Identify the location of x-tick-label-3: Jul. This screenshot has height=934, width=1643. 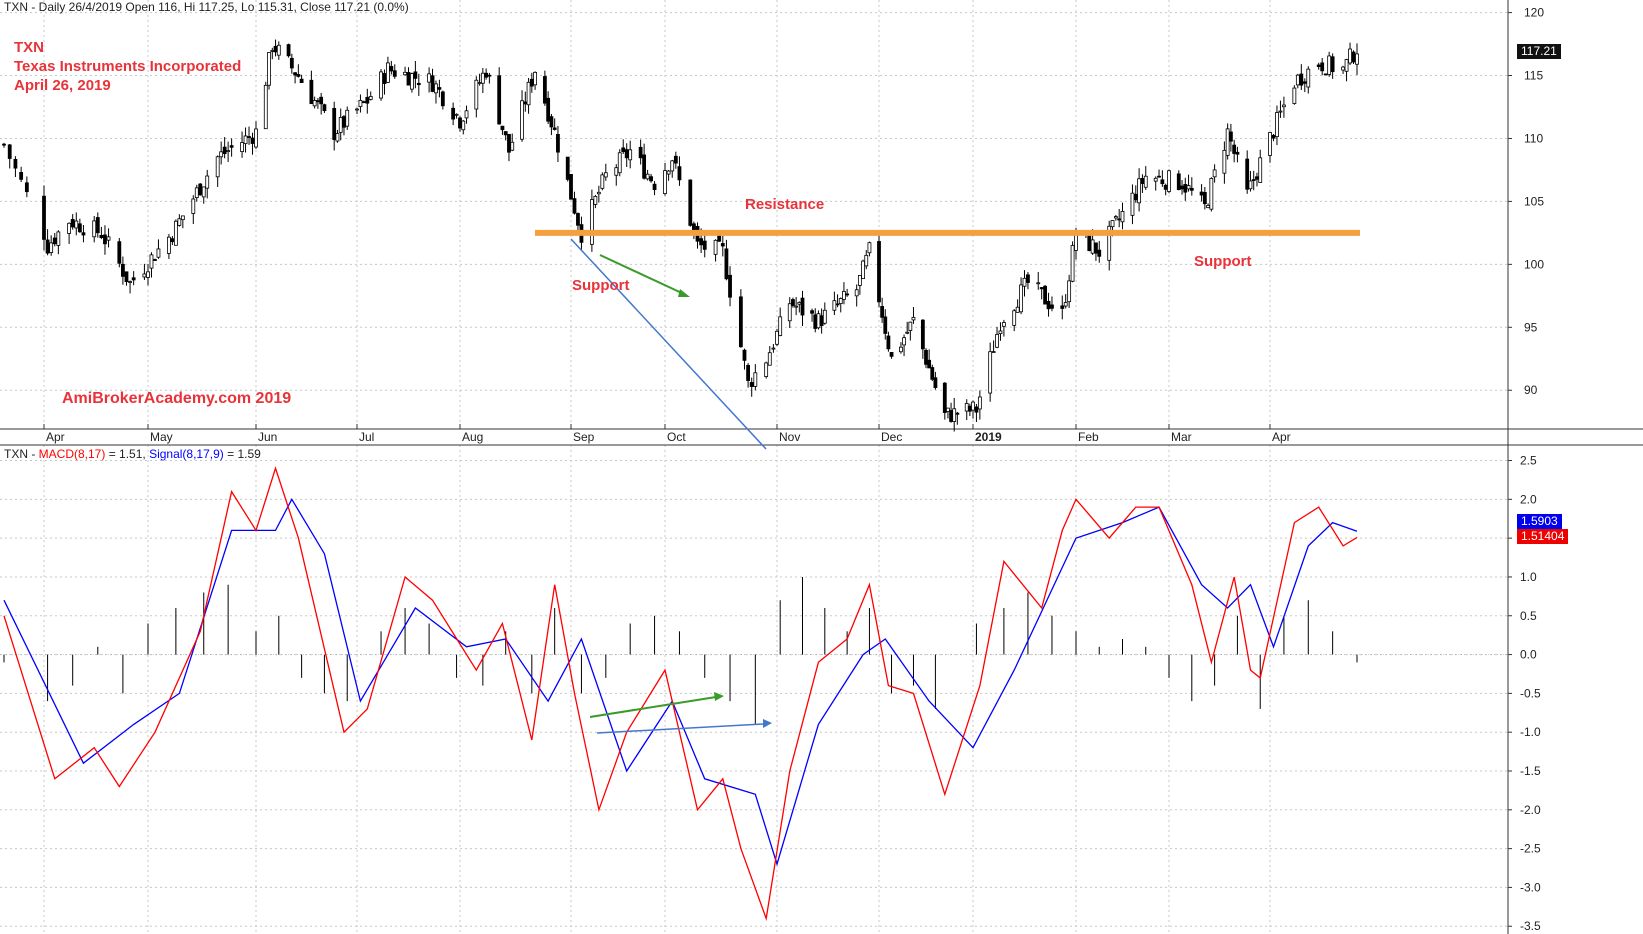
(366, 437).